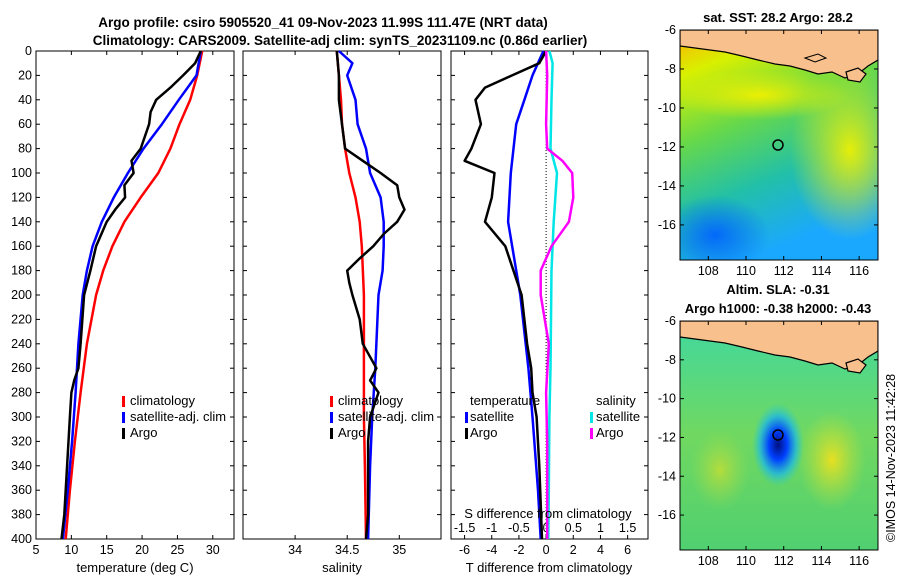  Describe the element at coordinates (765, 95) in the screenshot. I see `sst-warm-patch-top` at that location.